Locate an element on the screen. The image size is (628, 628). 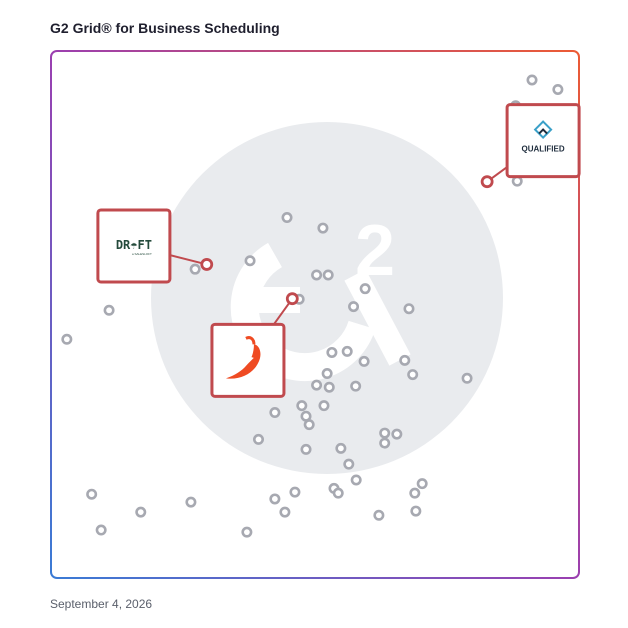
qualified-chevron-icon is located at coordinates (543, 131).